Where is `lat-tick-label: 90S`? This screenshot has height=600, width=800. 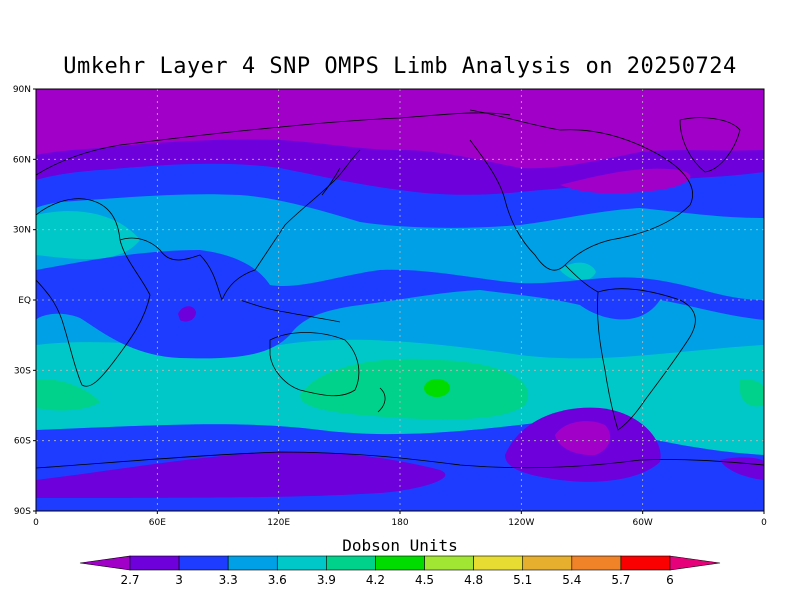 lat-tick-label: 90S is located at coordinates (22, 512).